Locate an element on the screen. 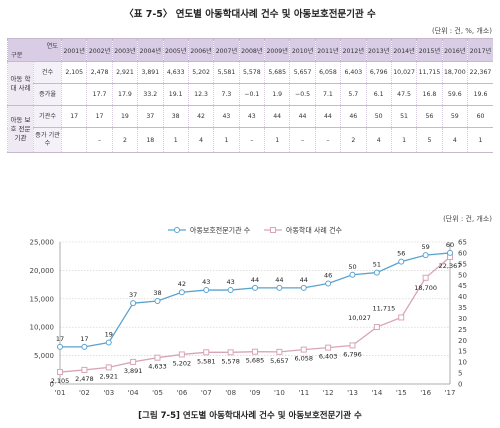  table-cell: −0.1 is located at coordinates (251, 94).